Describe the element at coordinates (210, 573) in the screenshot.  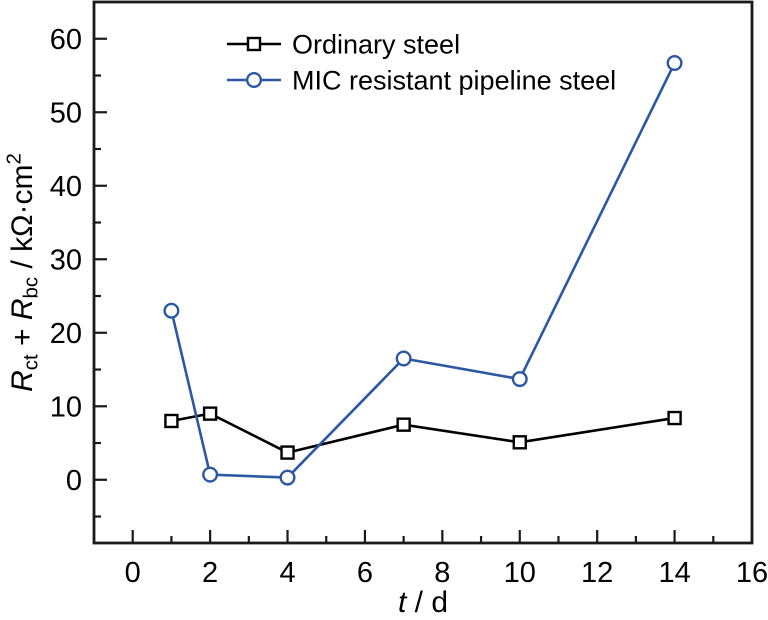
I see `x-axis-tick-label: 2` at that location.